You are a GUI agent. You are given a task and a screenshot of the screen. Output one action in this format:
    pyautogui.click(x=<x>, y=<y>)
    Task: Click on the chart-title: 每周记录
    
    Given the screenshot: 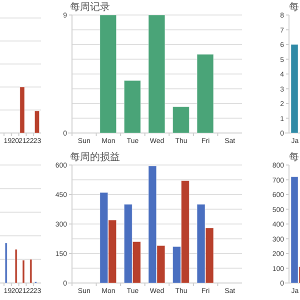 What is the action you would take?
    pyautogui.click(x=90, y=7)
    